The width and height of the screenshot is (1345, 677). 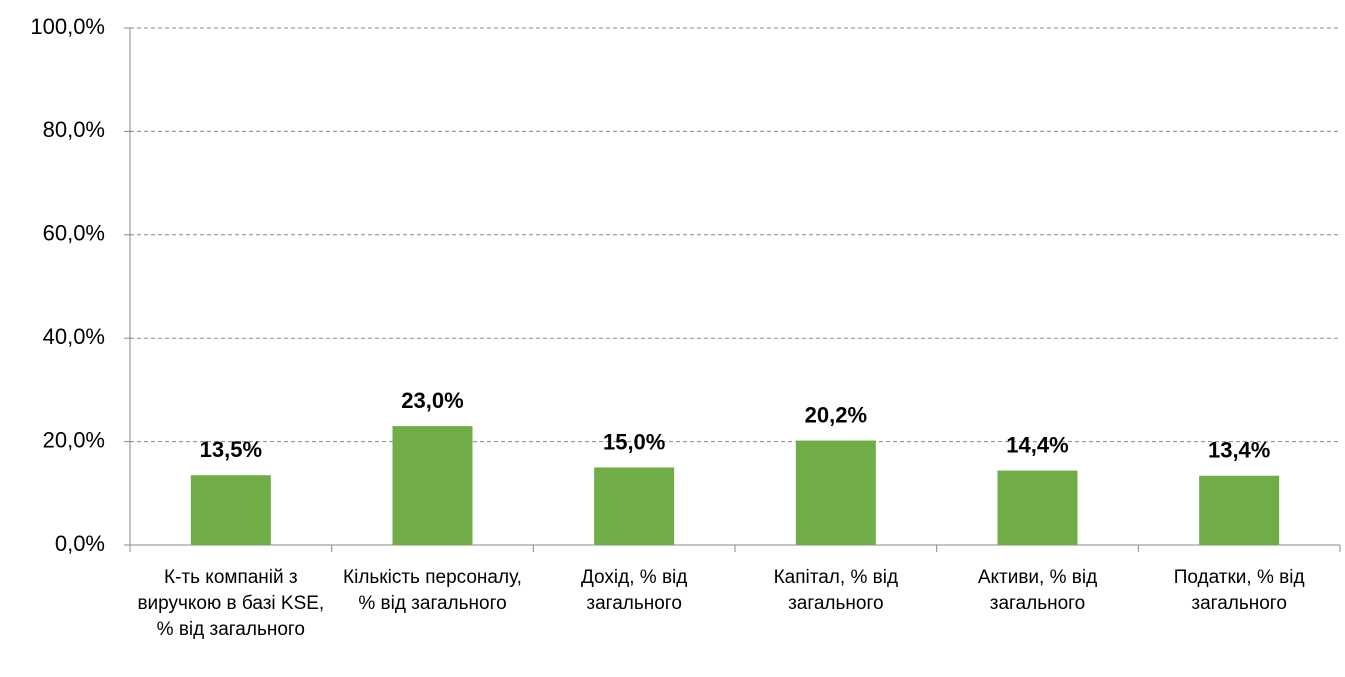 What do you see at coordinates (634, 590) in the screenshot?
I see `x-tick-label: Дохід, % від загального` at bounding box center [634, 590].